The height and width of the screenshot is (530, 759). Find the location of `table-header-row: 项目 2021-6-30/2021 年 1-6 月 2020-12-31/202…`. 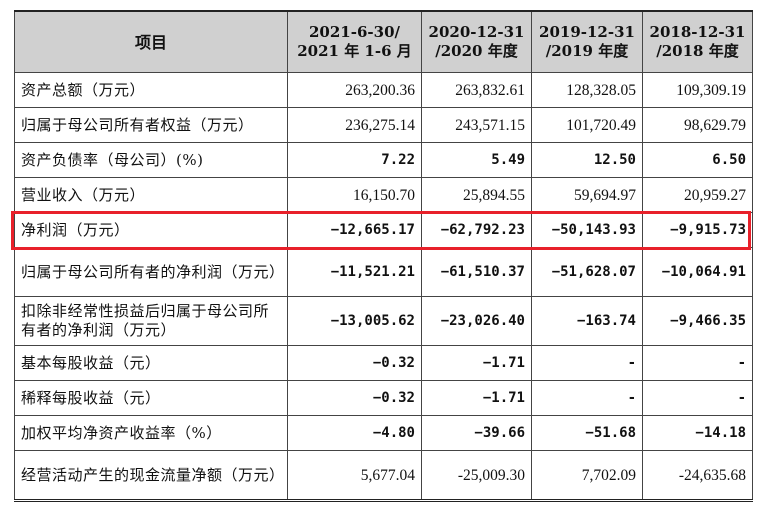

table-header-row: 项目 2021-6-30/2021 年 1-6 月 2020-12-31/202… is located at coordinates (383, 41).